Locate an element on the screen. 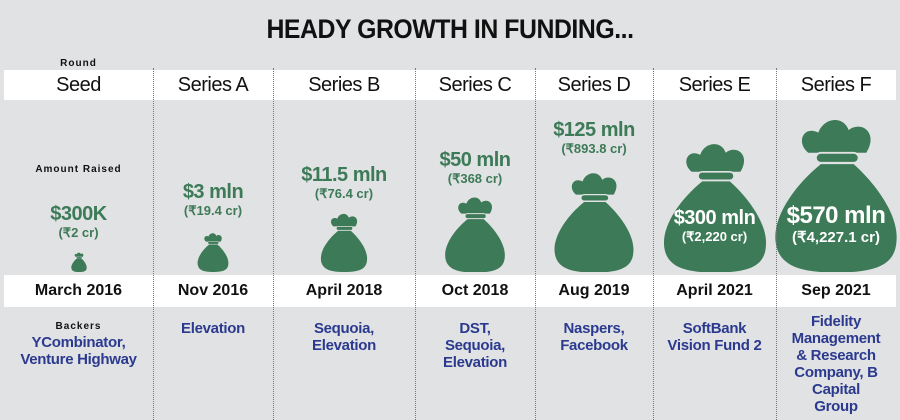 Image resolution: width=900 pixels, height=420 pixels. round-label: Round is located at coordinates (78, 63).